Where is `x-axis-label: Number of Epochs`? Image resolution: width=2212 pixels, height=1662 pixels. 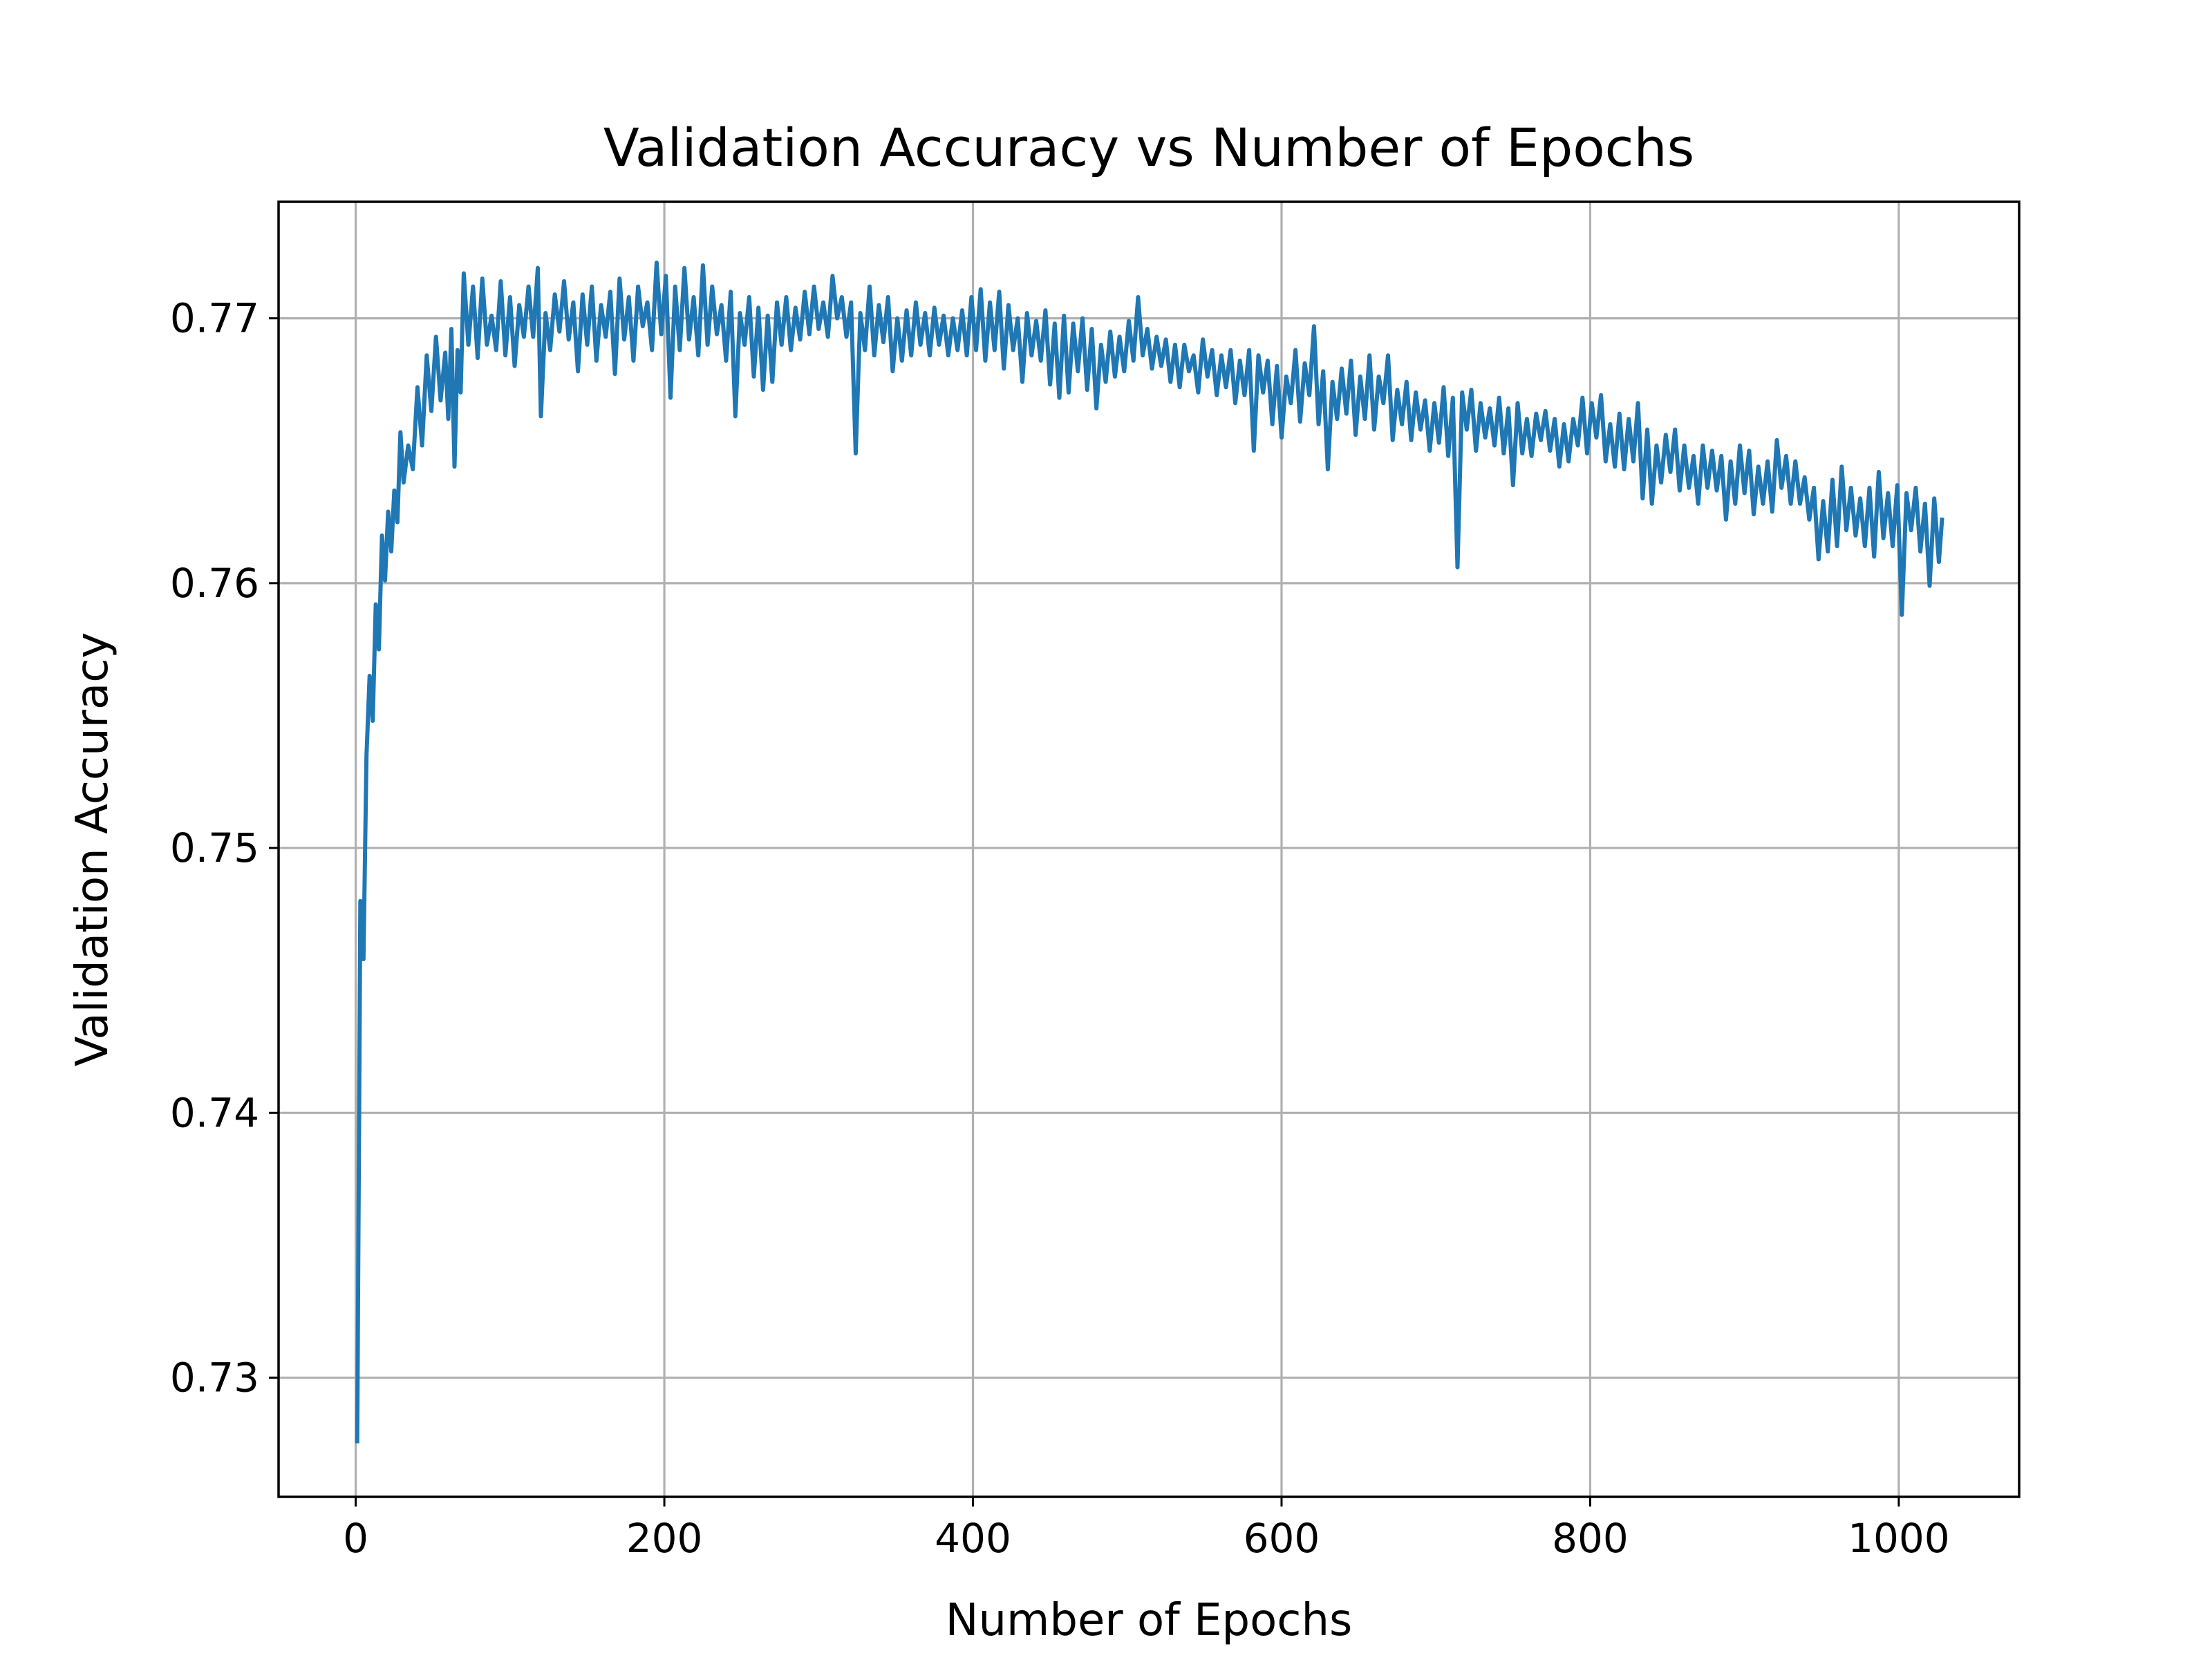
x-axis-label: Number of Epochs is located at coordinates (1149, 1620).